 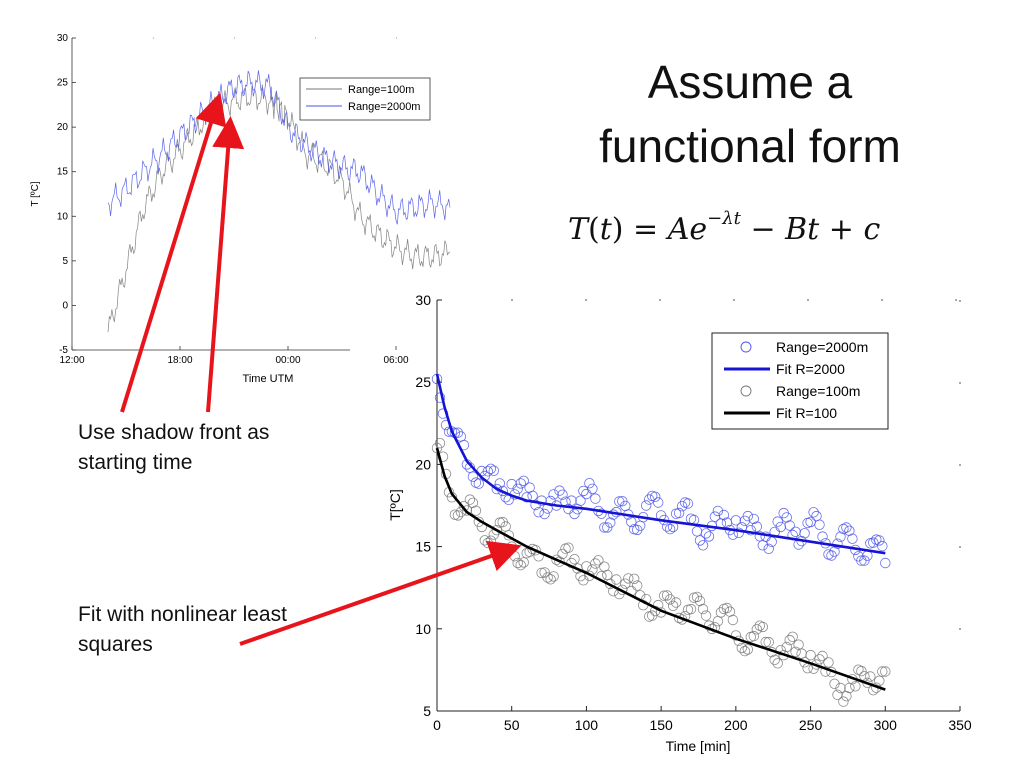 I want to click on chart2-legend-fit100: Fit R=100, so click(x=806, y=413).